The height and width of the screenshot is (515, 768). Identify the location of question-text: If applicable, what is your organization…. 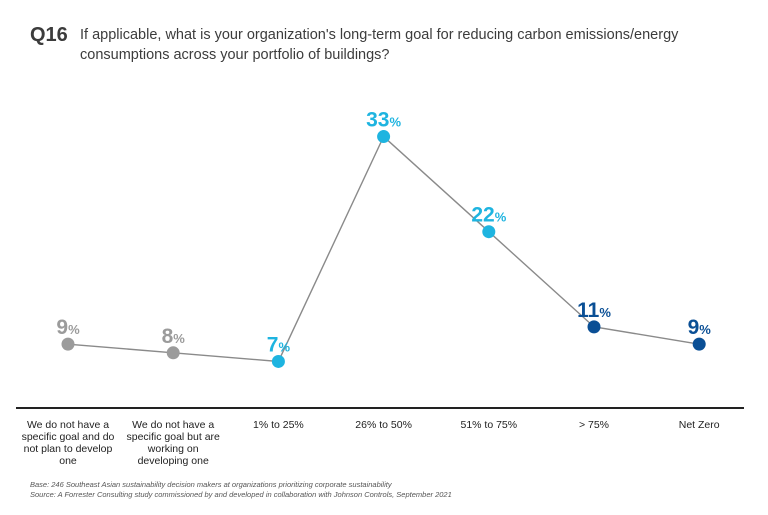
(379, 45).